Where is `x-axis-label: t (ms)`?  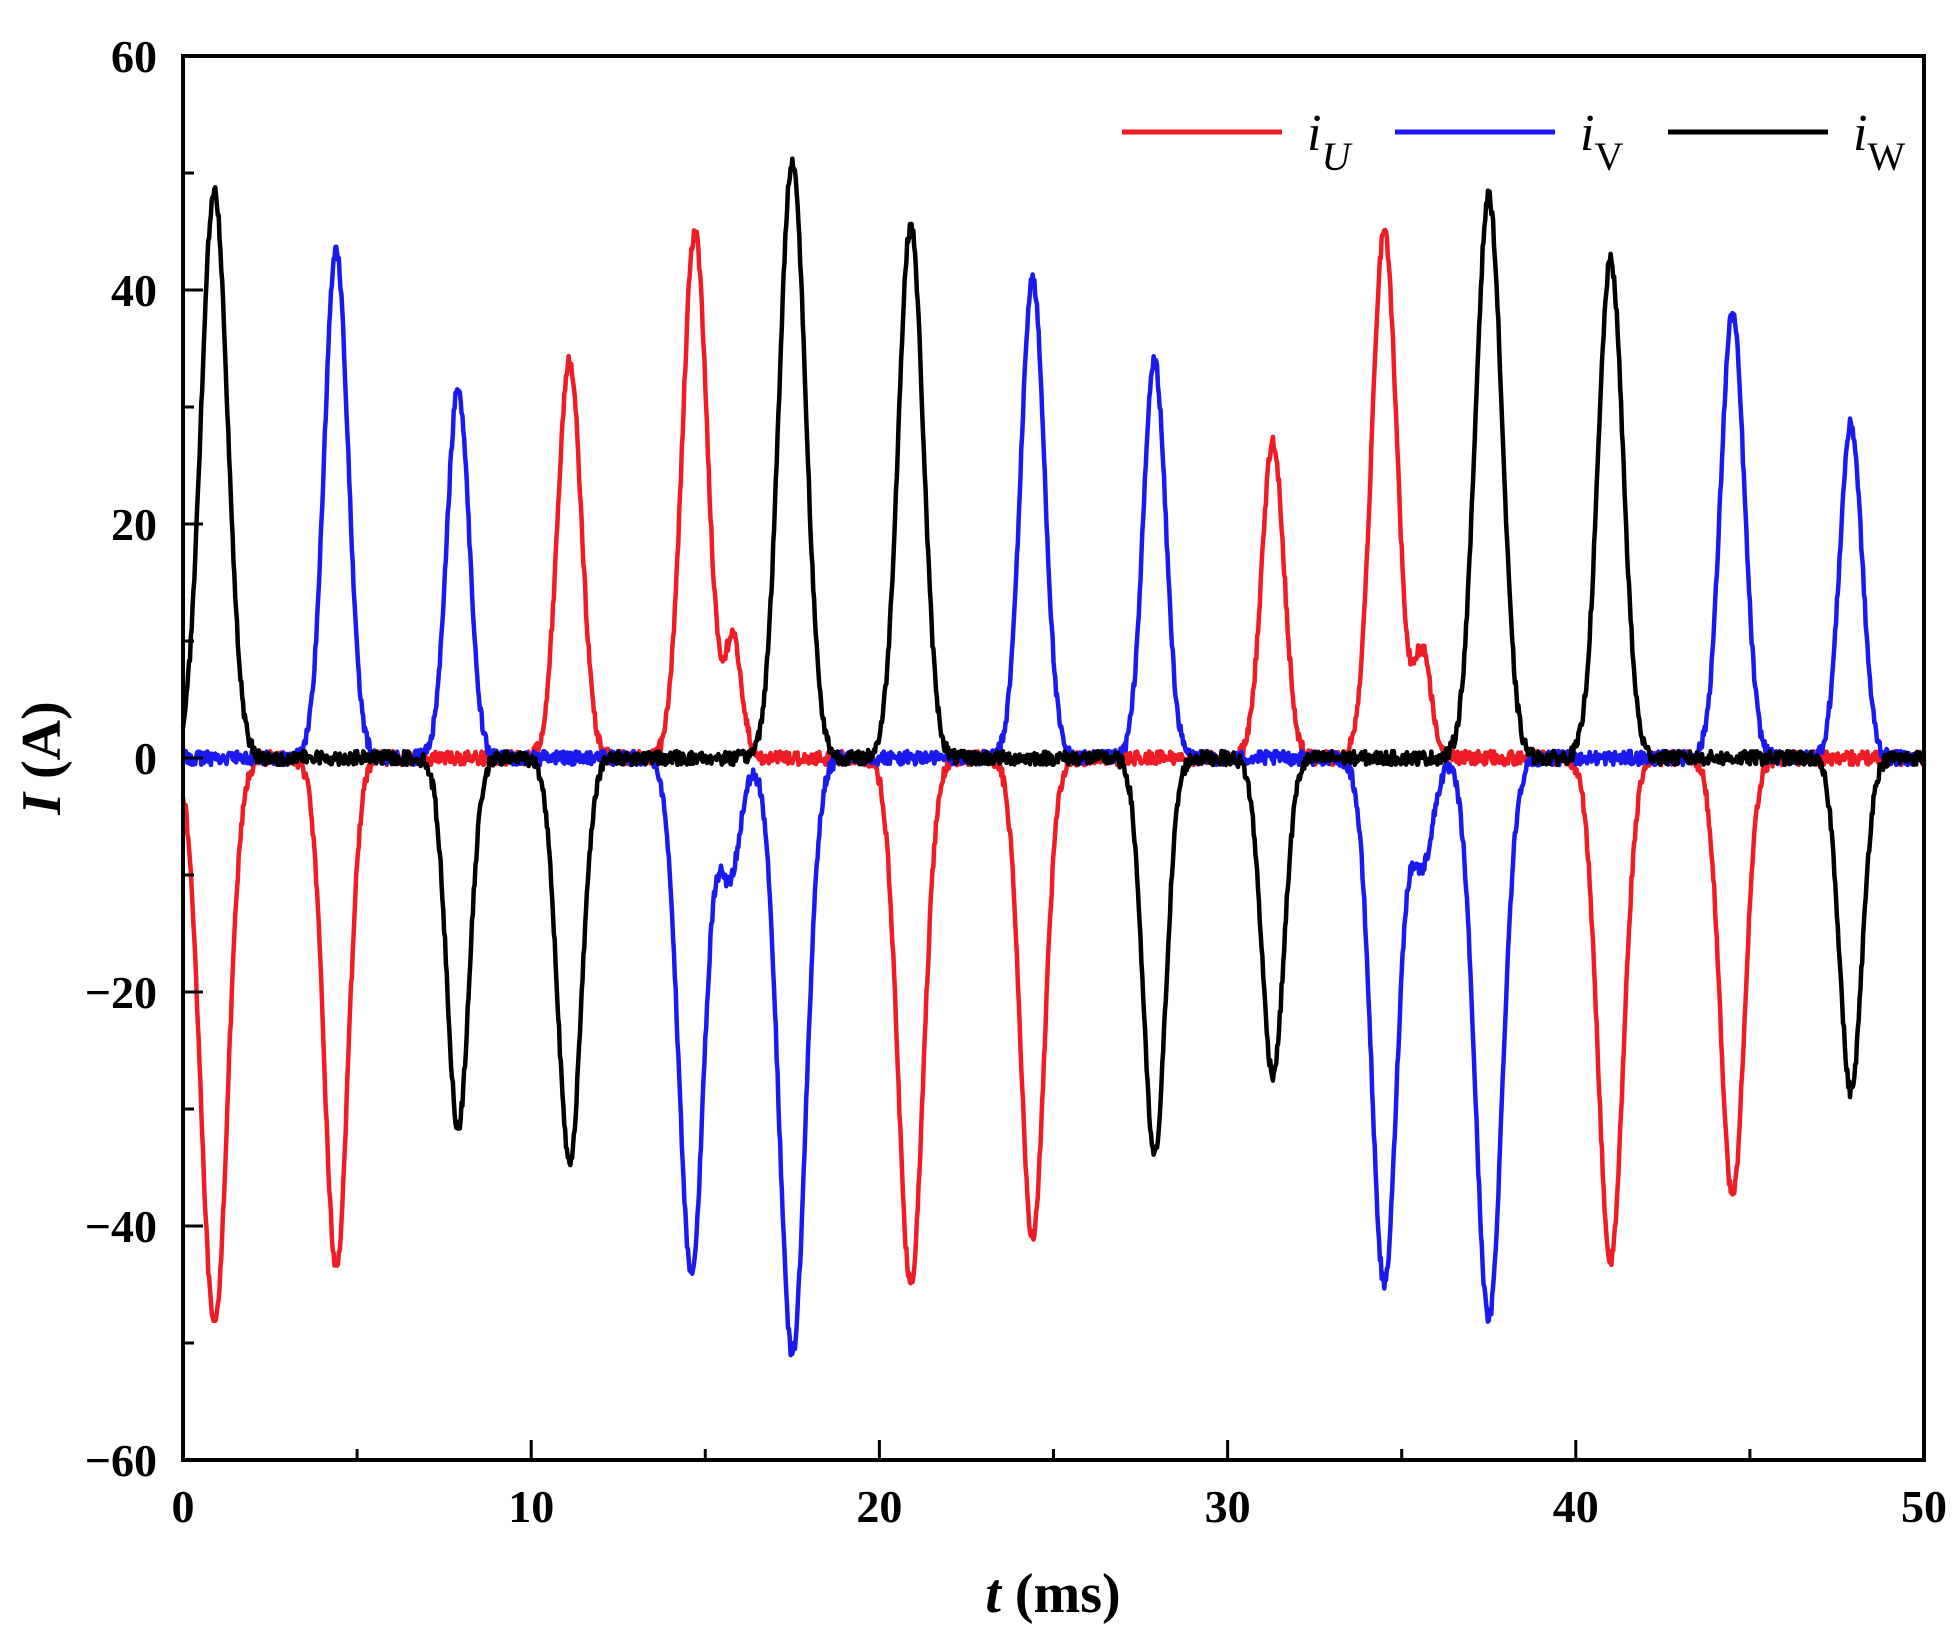 x-axis-label: t (ms) is located at coordinates (1052, 1594).